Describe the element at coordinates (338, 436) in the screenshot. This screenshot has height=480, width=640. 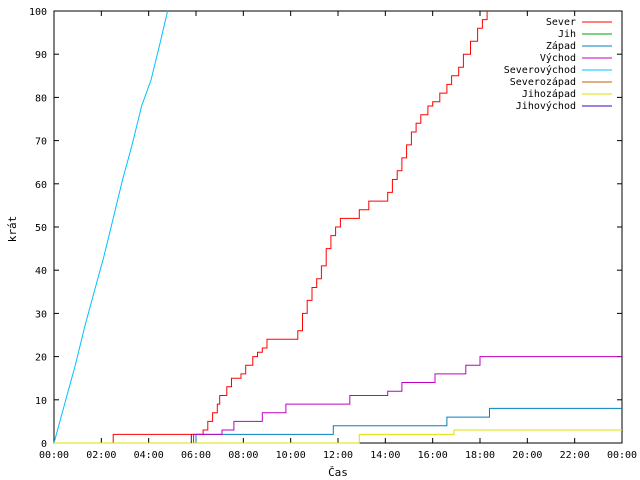
I see `series-line-jihozapad` at that location.